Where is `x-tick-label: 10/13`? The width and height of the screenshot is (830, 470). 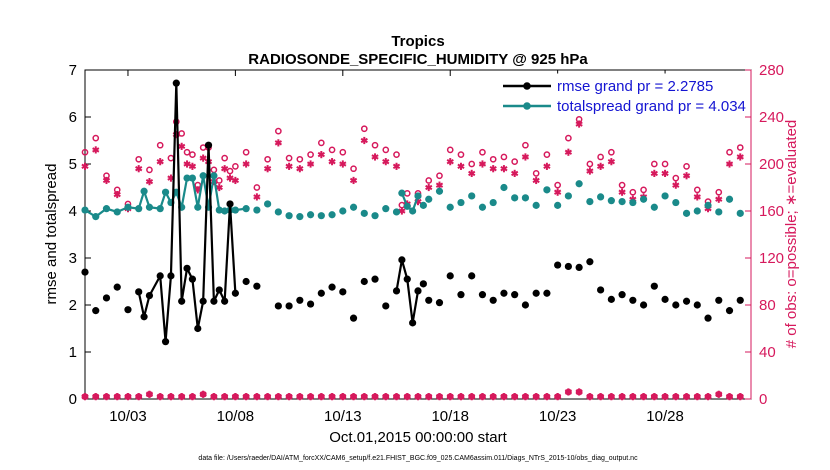
x-tick-label: 10/13 is located at coordinates (343, 416).